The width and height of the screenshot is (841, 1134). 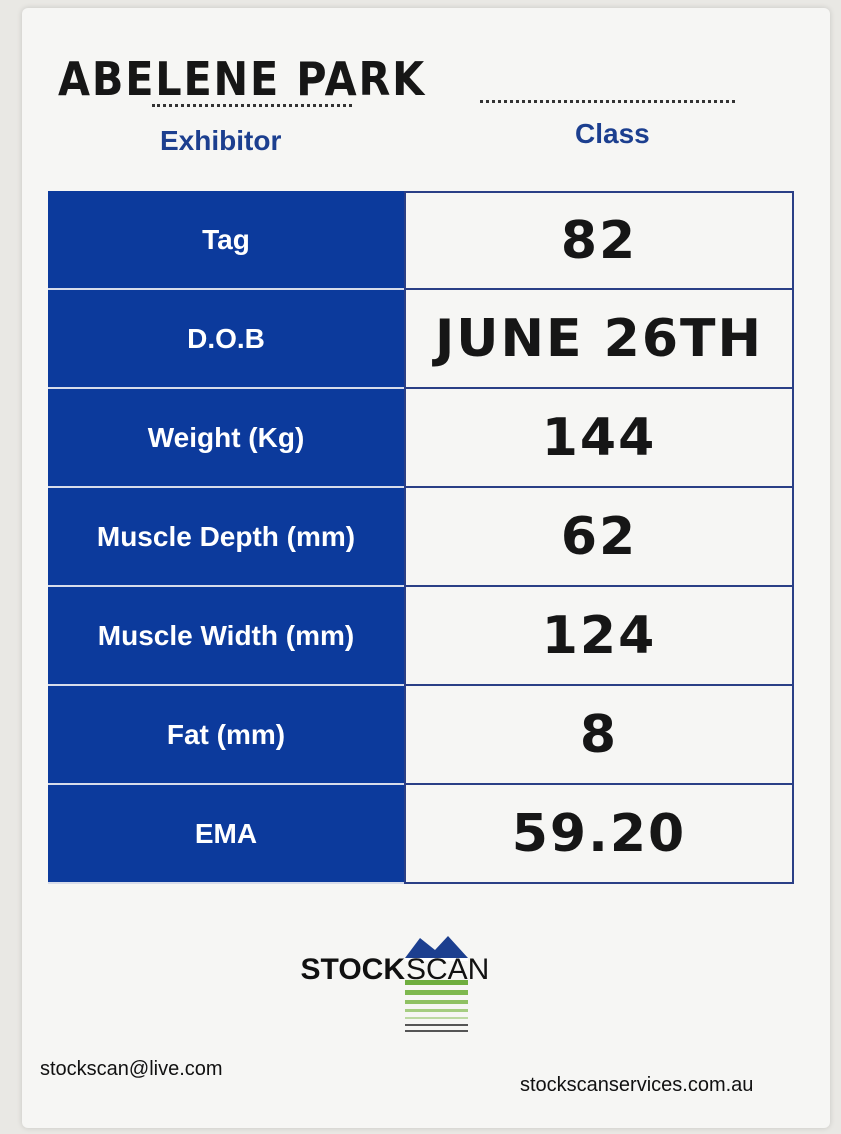 I want to click on table-row: Muscle Width (mm) 124, so click(x=421, y=636).